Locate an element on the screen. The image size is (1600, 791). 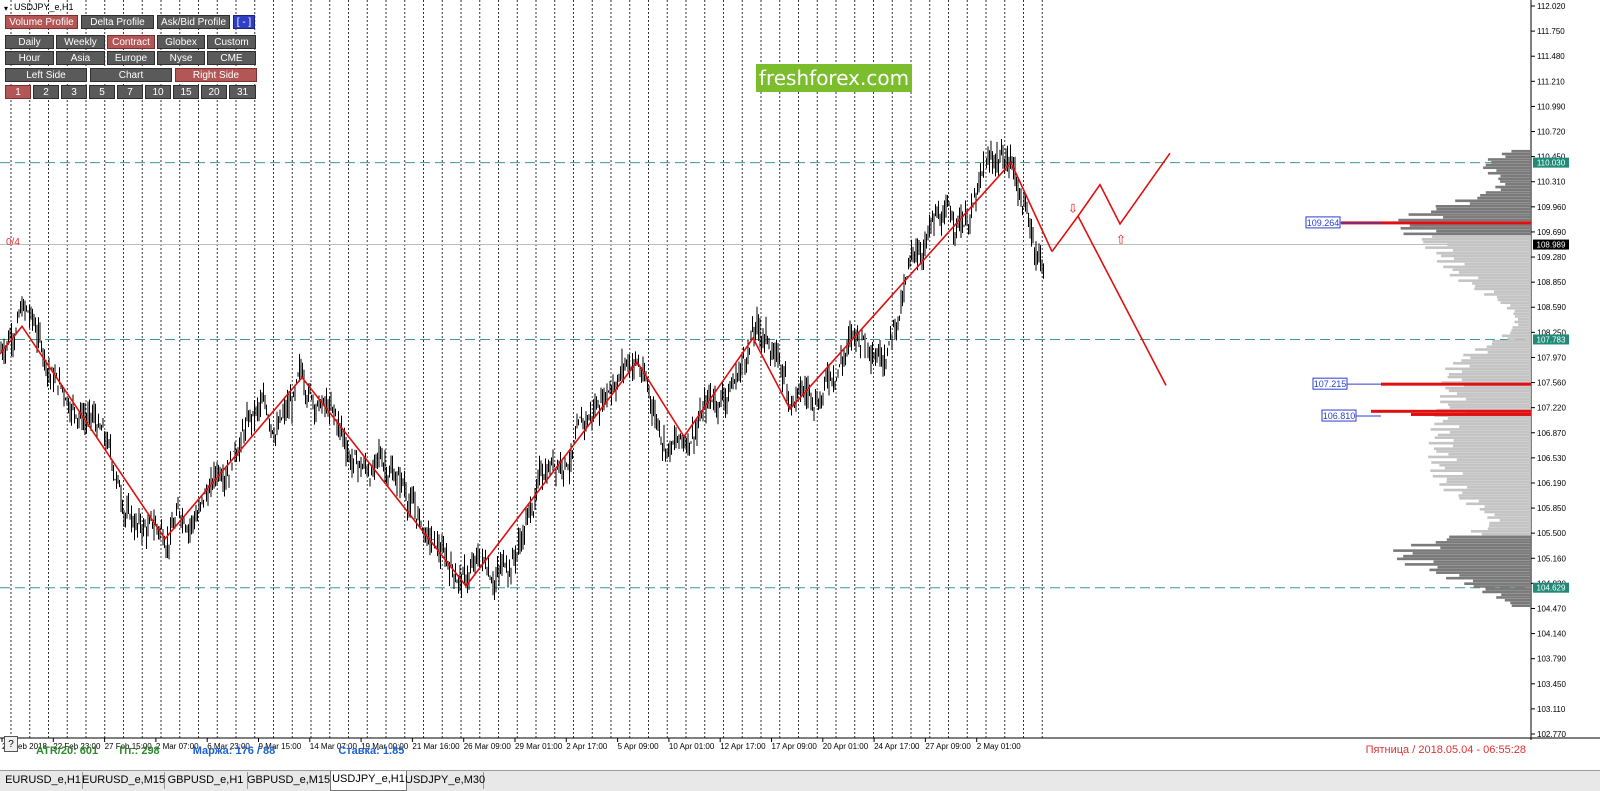
price-highlight-label-0: 110.030 is located at coordinates (1551, 163).